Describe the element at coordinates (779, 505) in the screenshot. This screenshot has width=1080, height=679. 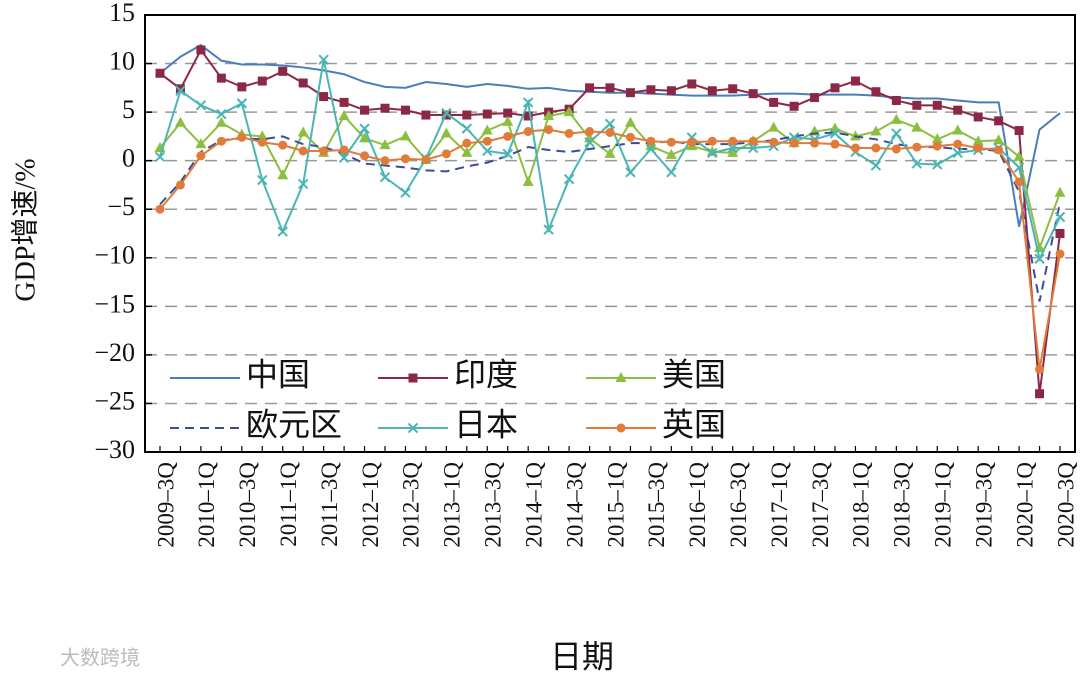
I see `x-tick-label: 2017–1Q` at that location.